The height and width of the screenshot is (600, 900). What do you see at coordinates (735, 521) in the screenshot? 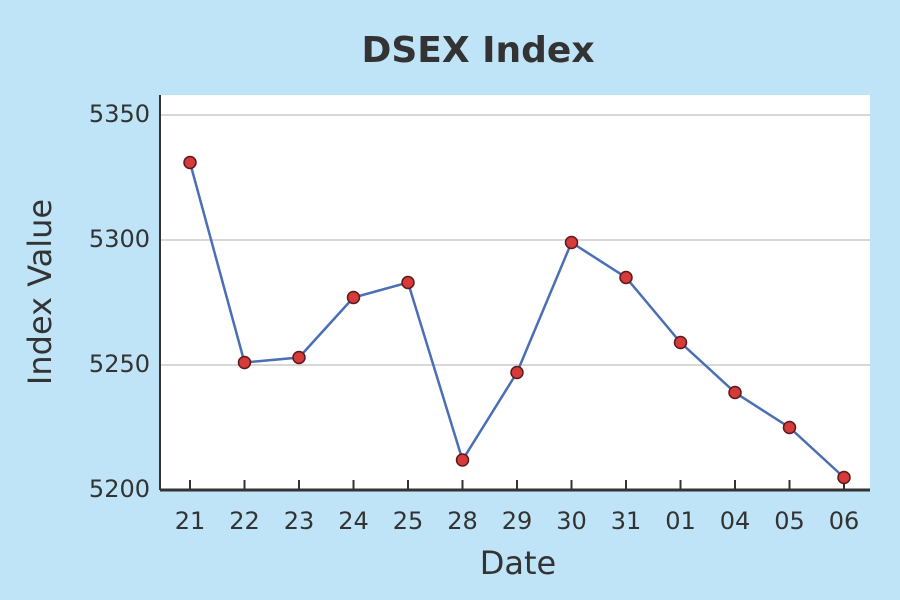
I see `x-tick-label: 04` at bounding box center [735, 521].